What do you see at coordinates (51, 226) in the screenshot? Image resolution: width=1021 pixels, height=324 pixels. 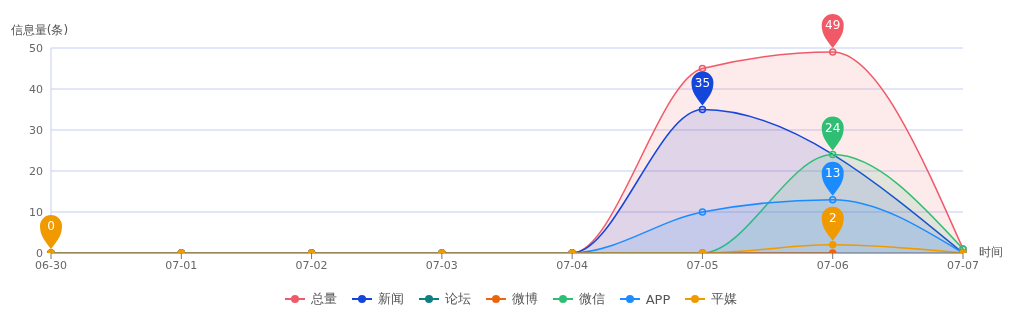 I see `annotation: 0` at bounding box center [51, 226].